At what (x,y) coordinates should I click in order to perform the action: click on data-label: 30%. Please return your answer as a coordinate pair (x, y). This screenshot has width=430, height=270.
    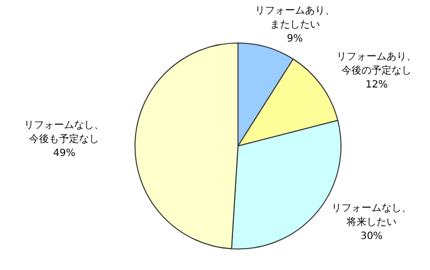
    Looking at the image, I should click on (371, 236).